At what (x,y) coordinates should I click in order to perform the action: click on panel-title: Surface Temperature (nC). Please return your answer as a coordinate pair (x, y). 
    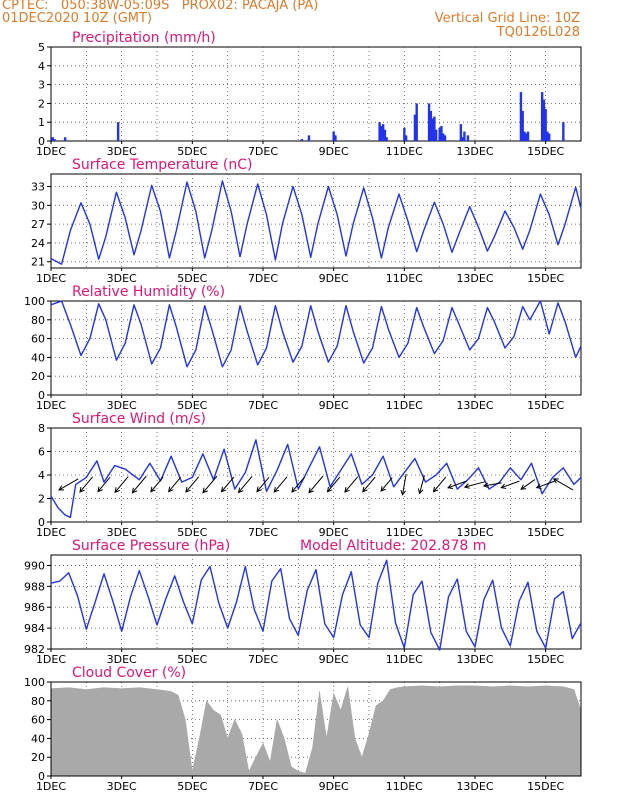
    Looking at the image, I should click on (162, 165).